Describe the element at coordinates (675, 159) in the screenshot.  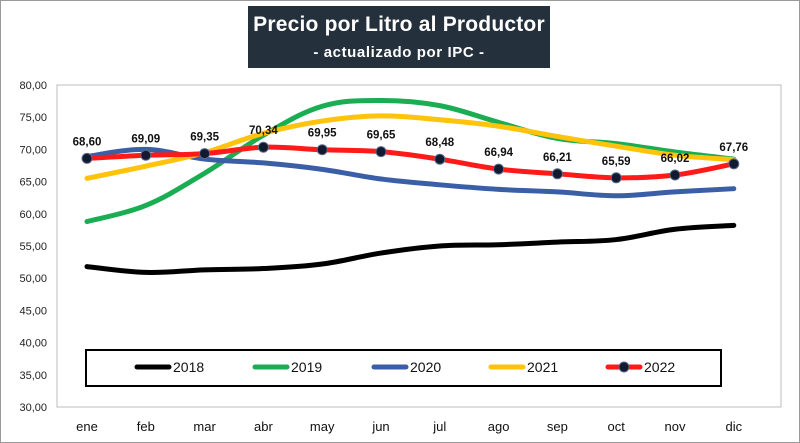
I see `data-label-2022: 66,02` at that location.